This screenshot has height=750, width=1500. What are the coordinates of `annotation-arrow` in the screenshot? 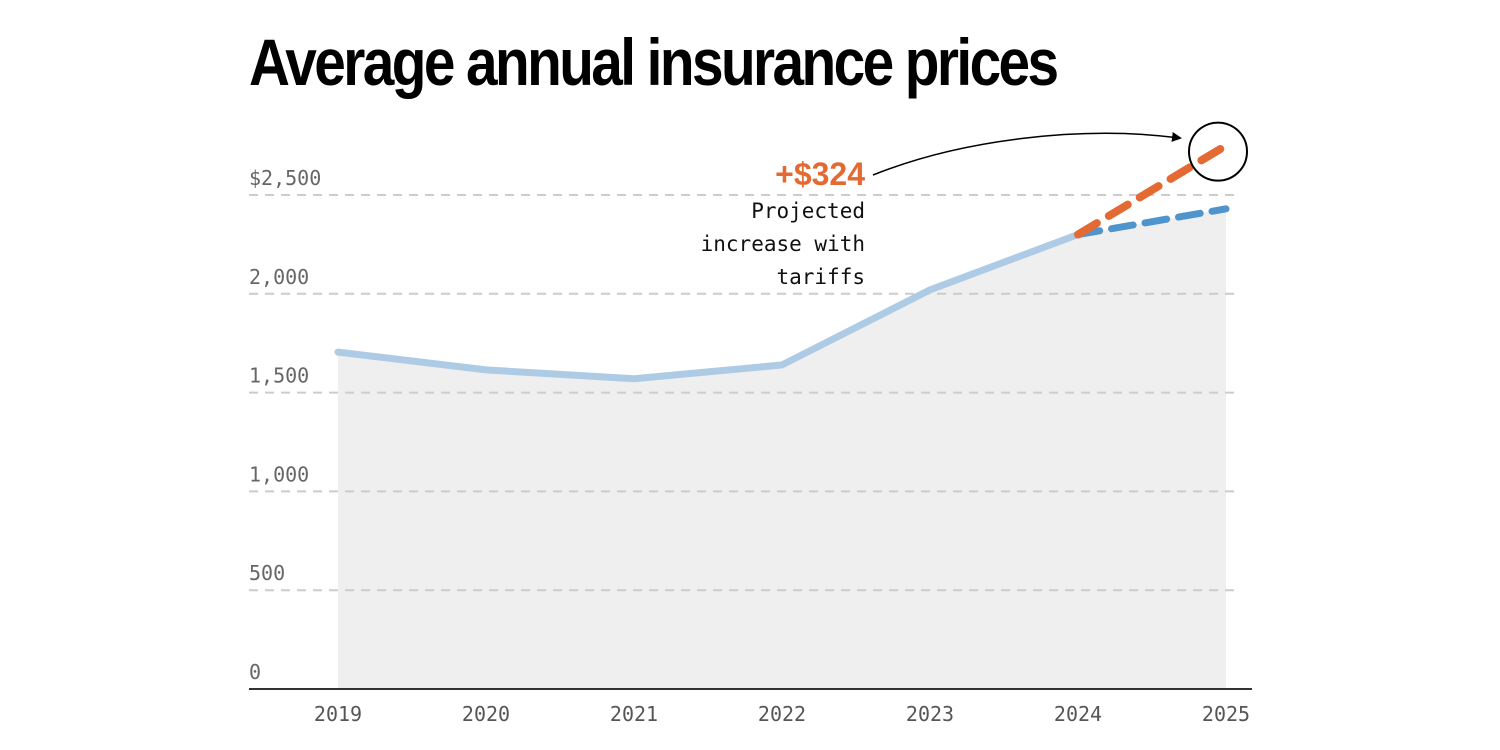 It's located at (1027, 154).